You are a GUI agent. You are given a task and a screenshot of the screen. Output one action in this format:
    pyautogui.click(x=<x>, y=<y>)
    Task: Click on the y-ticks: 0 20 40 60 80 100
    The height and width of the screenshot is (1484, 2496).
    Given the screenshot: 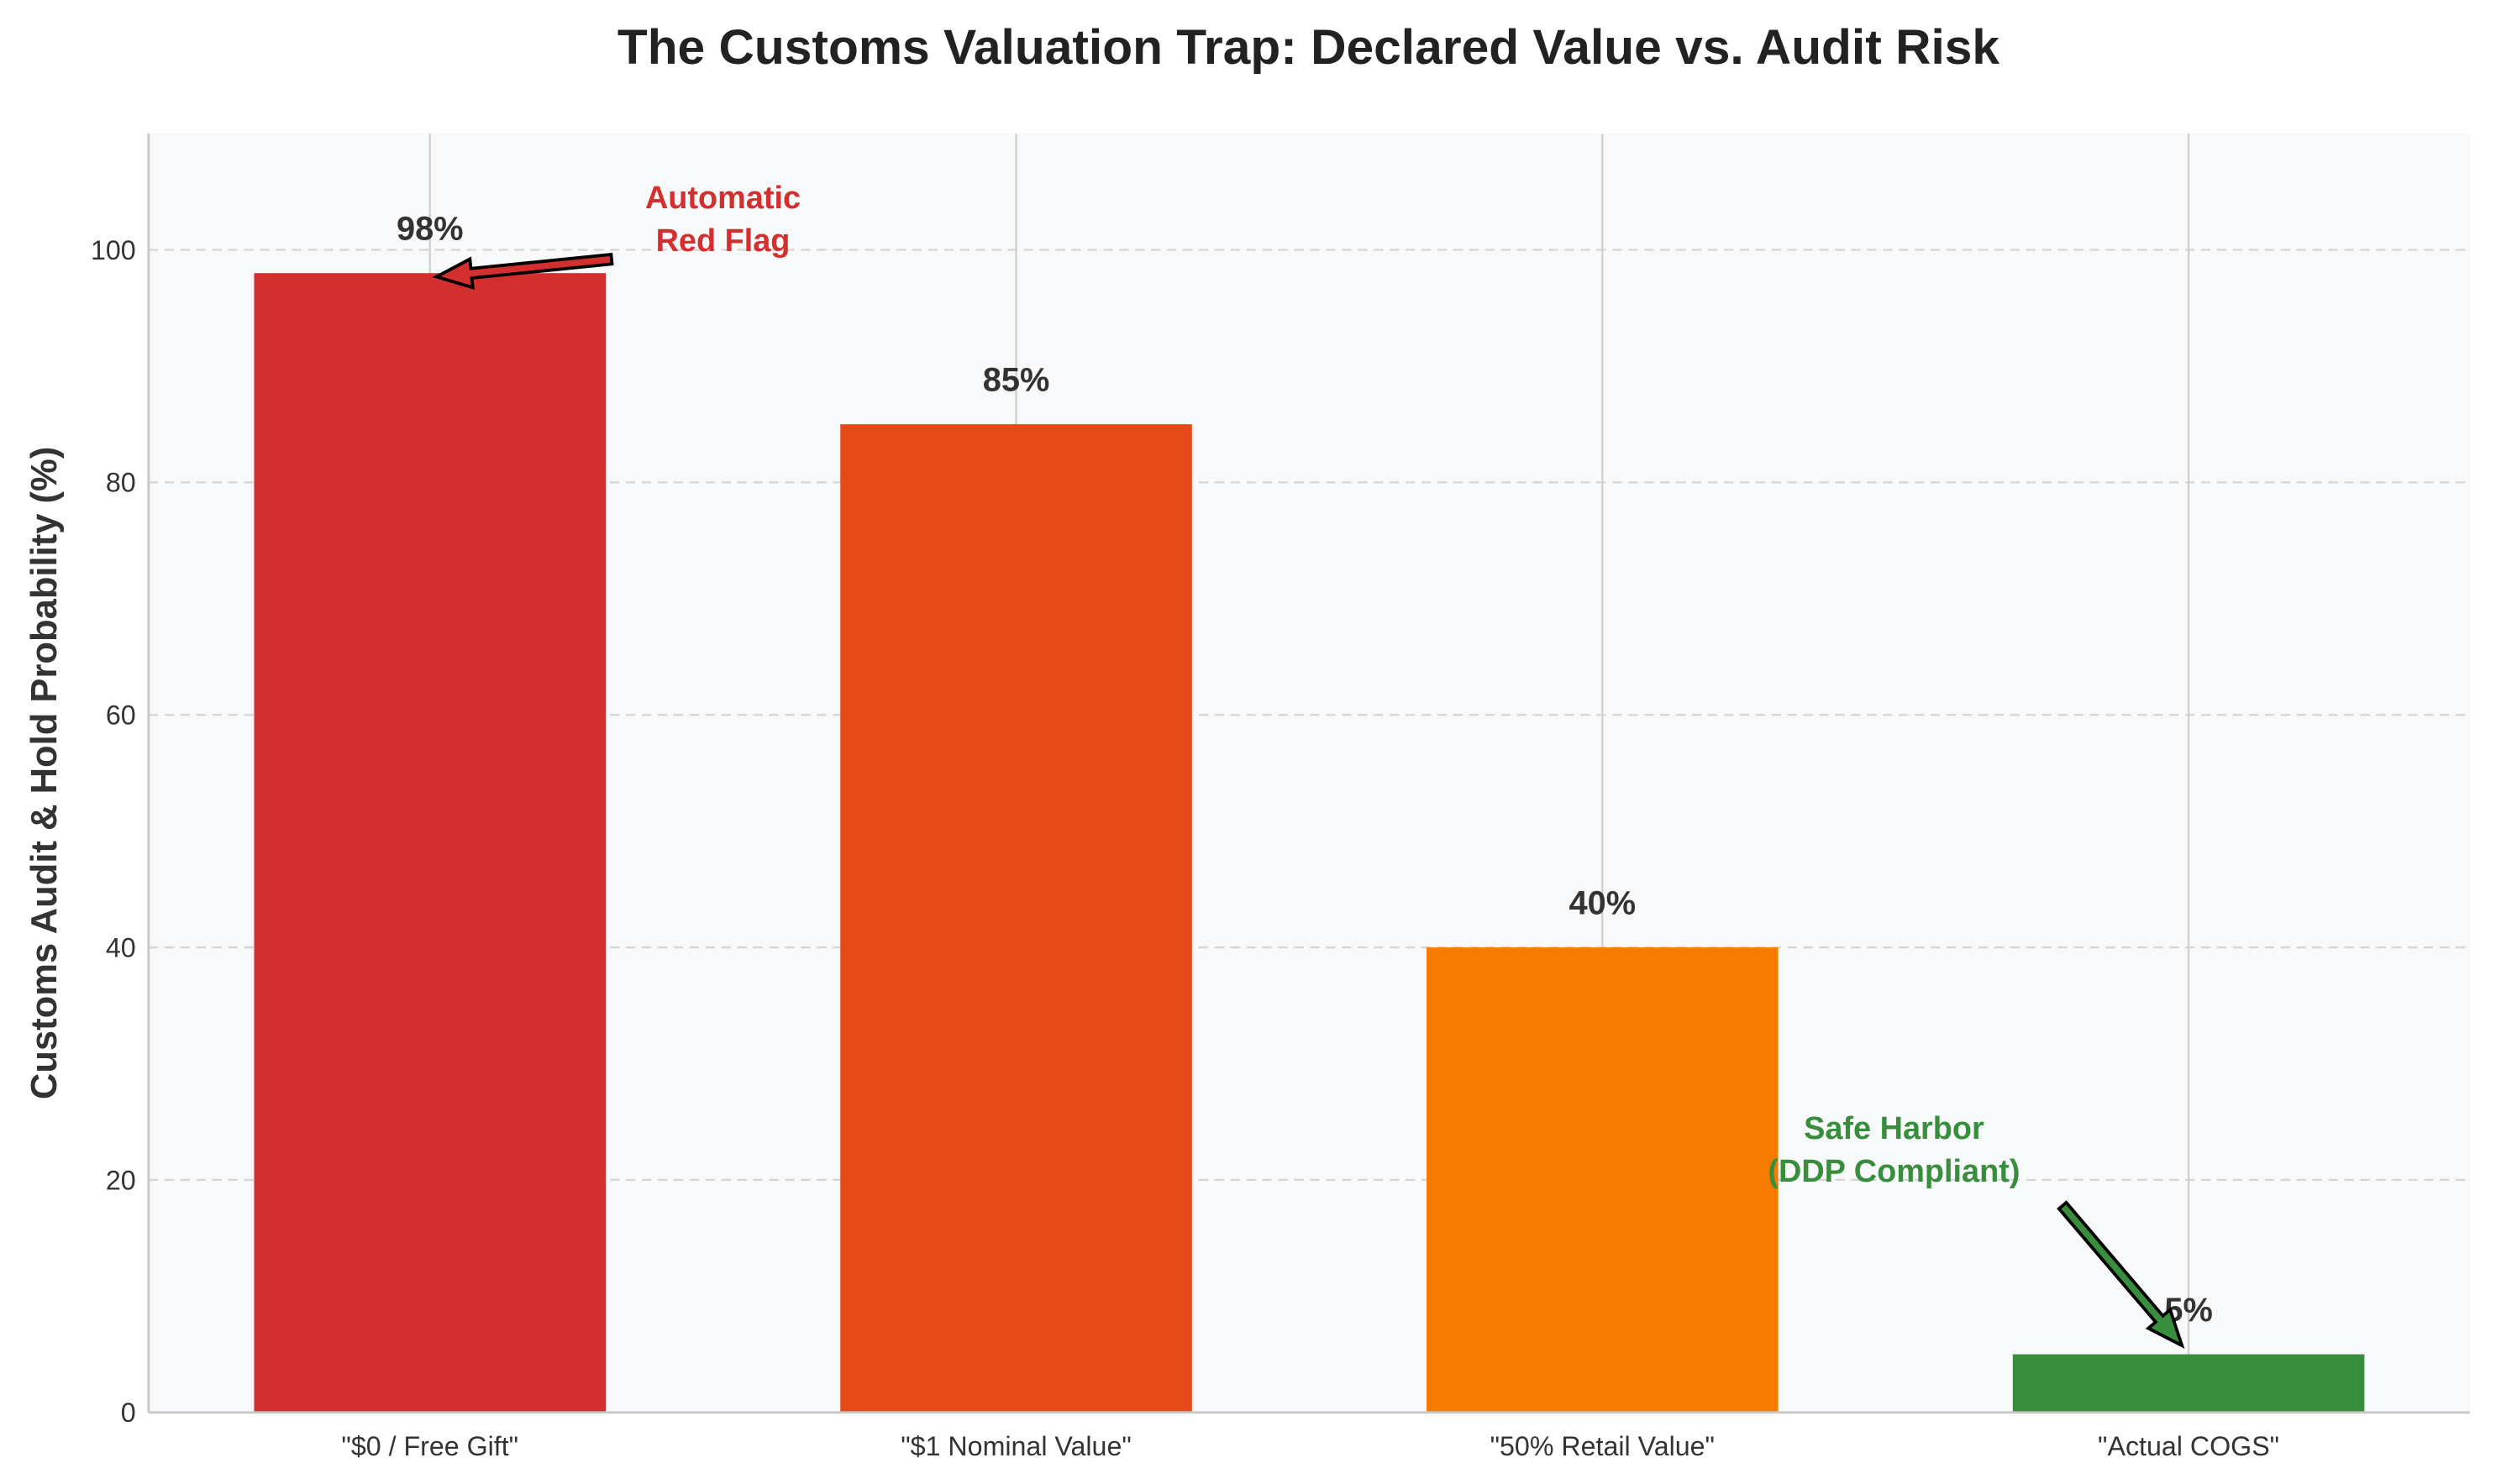 What is the action you would take?
    pyautogui.click(x=113, y=832)
    